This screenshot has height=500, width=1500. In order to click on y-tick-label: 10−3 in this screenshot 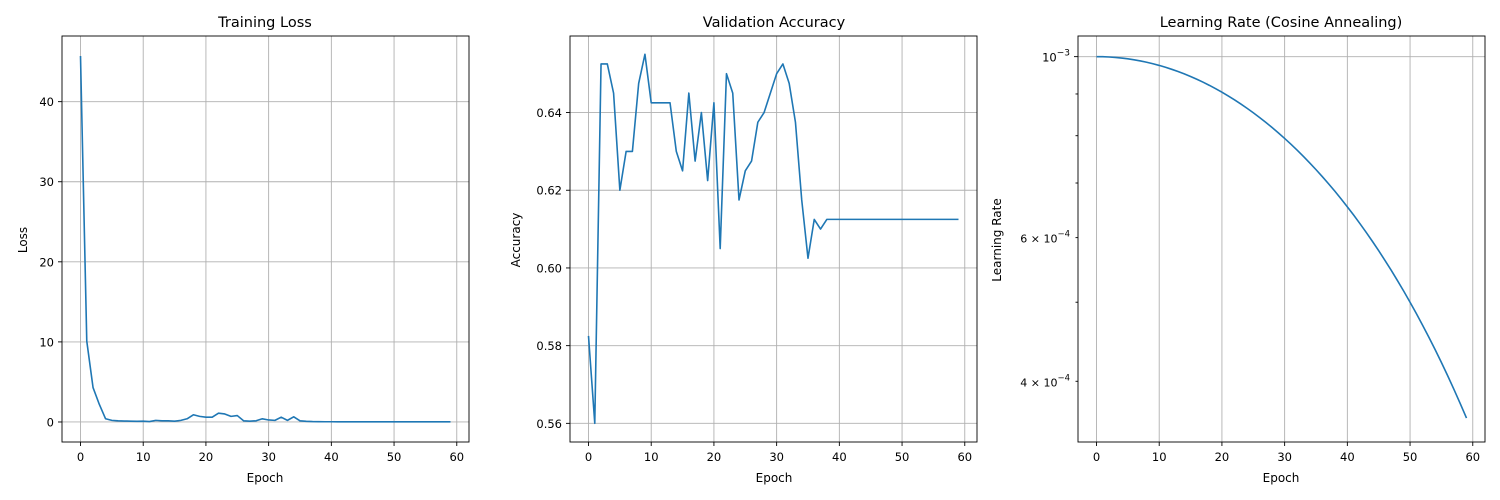, I will do `click(1056, 57)`.